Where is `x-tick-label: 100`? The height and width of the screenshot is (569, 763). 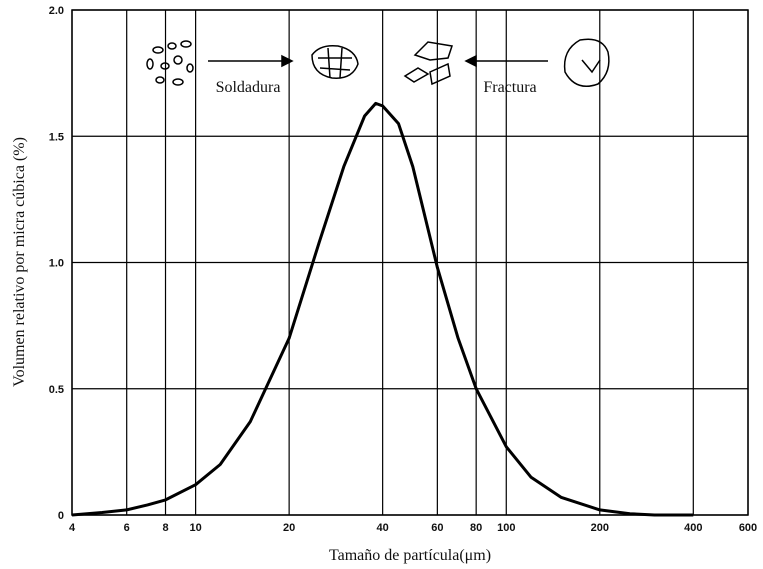
x-tick-label: 100 is located at coordinates (506, 528).